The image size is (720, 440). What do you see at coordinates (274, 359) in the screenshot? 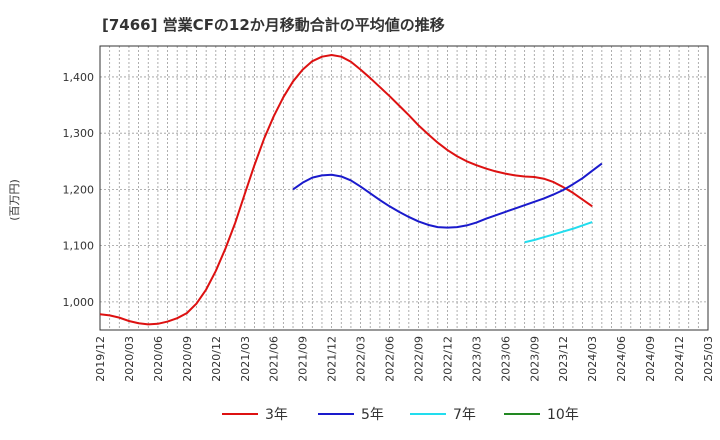
I see `x-tick-label: 2021/06` at bounding box center [274, 359].